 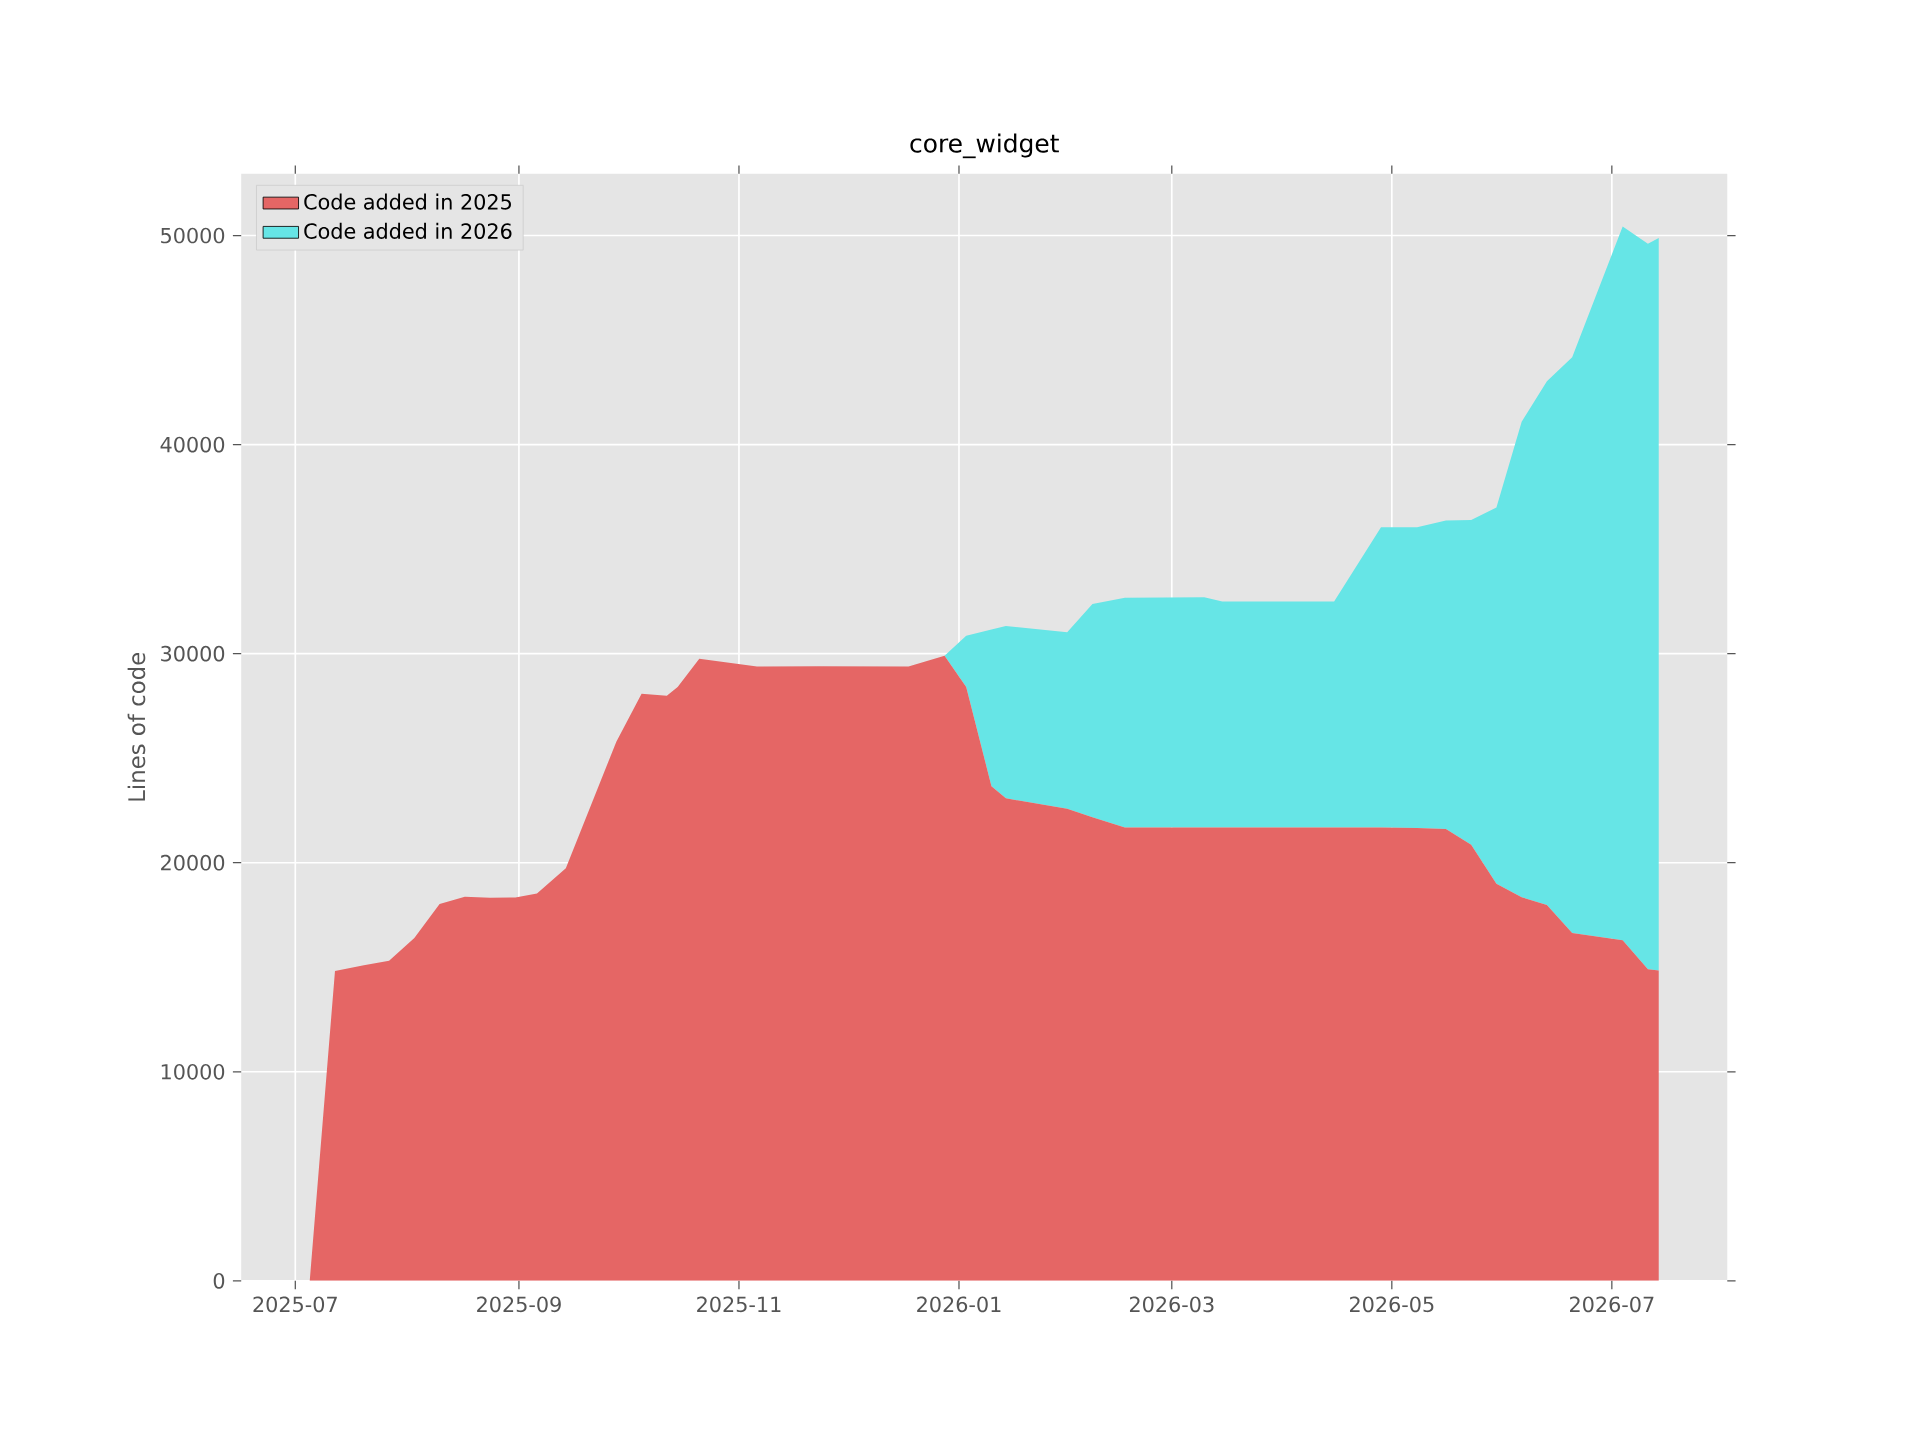 What do you see at coordinates (1171, 1304) in the screenshot?
I see `x-tick-label: 2026-03` at bounding box center [1171, 1304].